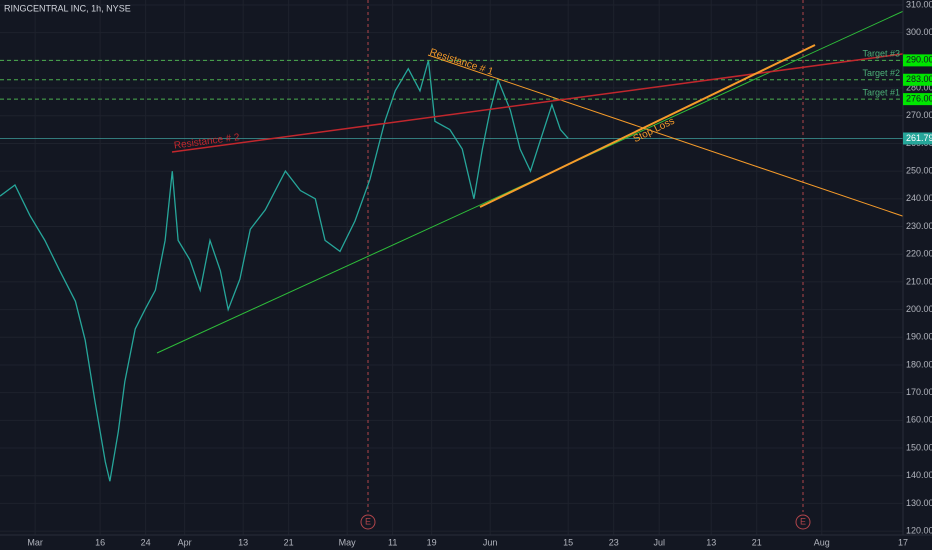  I want to click on y-tick-label: 230.00, so click(919, 226).